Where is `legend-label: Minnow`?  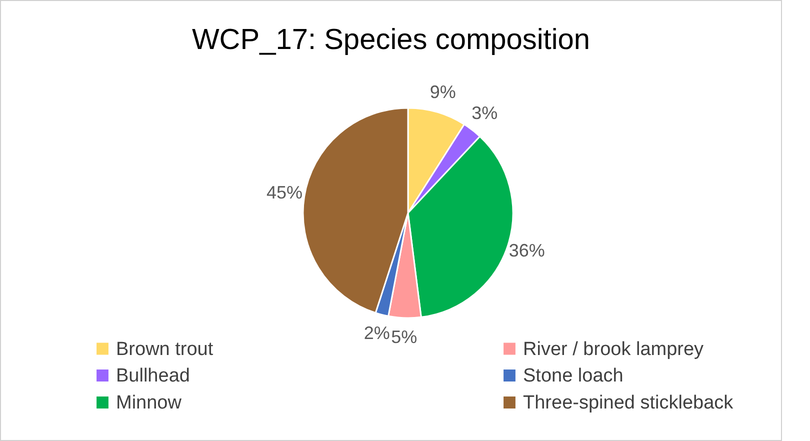 legend-label: Minnow is located at coordinates (149, 403).